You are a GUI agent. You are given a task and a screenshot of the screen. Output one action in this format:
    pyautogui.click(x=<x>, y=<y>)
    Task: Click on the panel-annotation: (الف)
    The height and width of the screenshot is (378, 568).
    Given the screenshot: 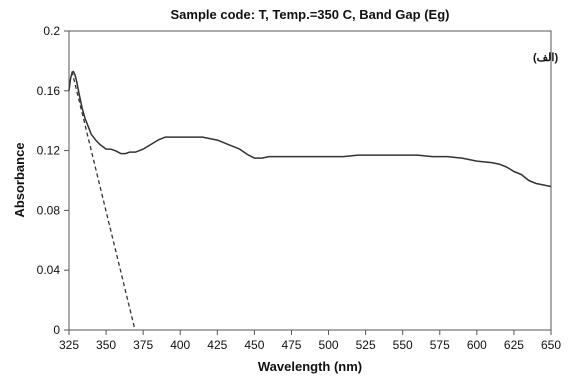 What is the action you would take?
    pyautogui.click(x=545, y=58)
    